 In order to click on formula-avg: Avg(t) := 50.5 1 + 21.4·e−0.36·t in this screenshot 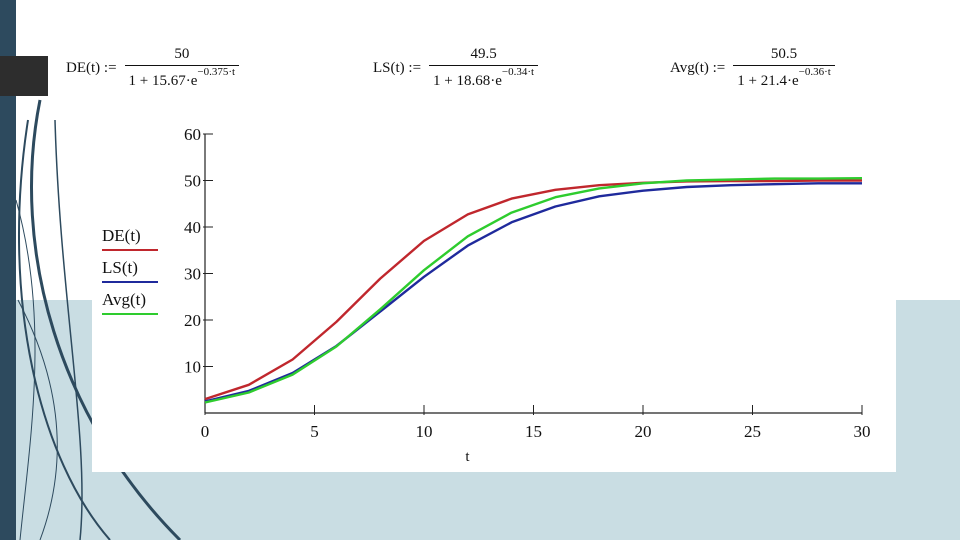, I will do `click(752, 68)`.